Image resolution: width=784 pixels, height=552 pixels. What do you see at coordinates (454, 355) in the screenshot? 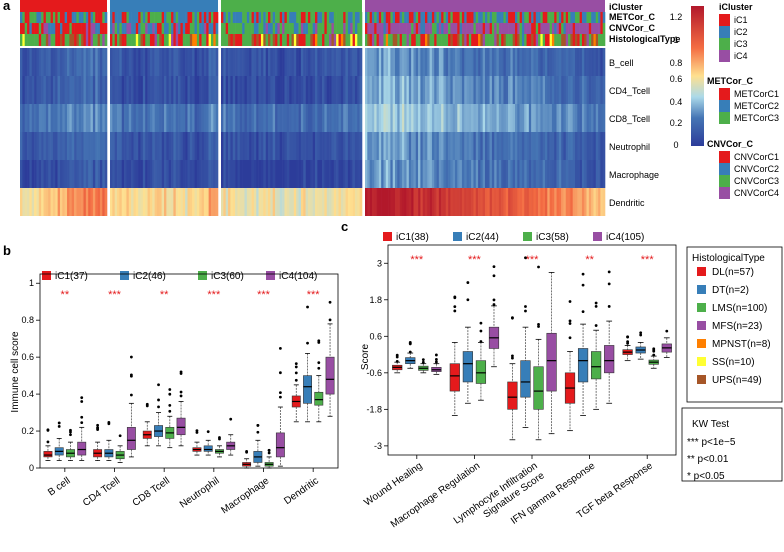
I see `box-iC1` at bounding box center [454, 355].